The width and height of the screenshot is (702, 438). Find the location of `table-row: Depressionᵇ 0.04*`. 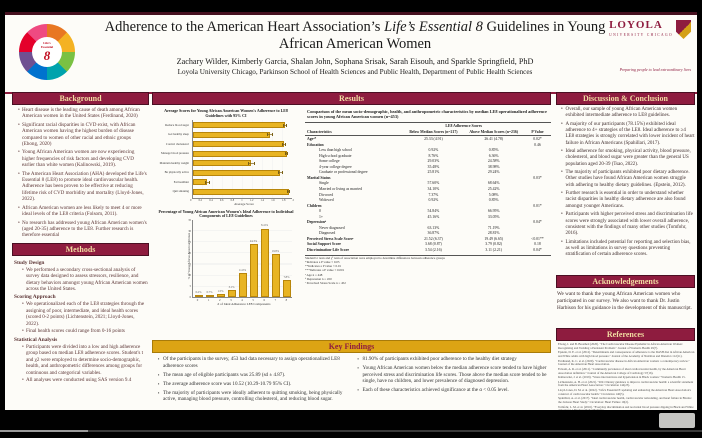

table-row: Depressionᵇ 0.04* is located at coordinates (428, 223).